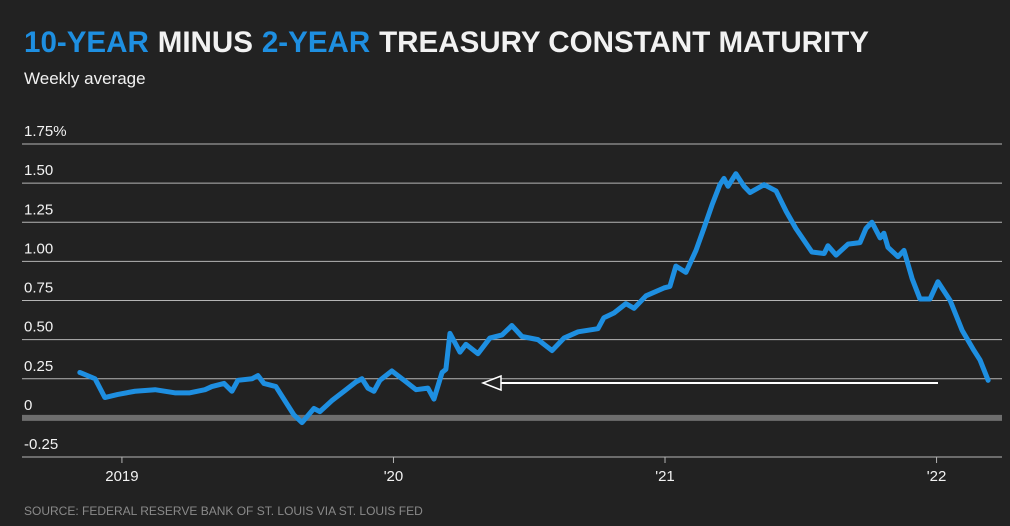 The image size is (1010, 526). I want to click on title-segment: 2-YEAR, so click(316, 42).